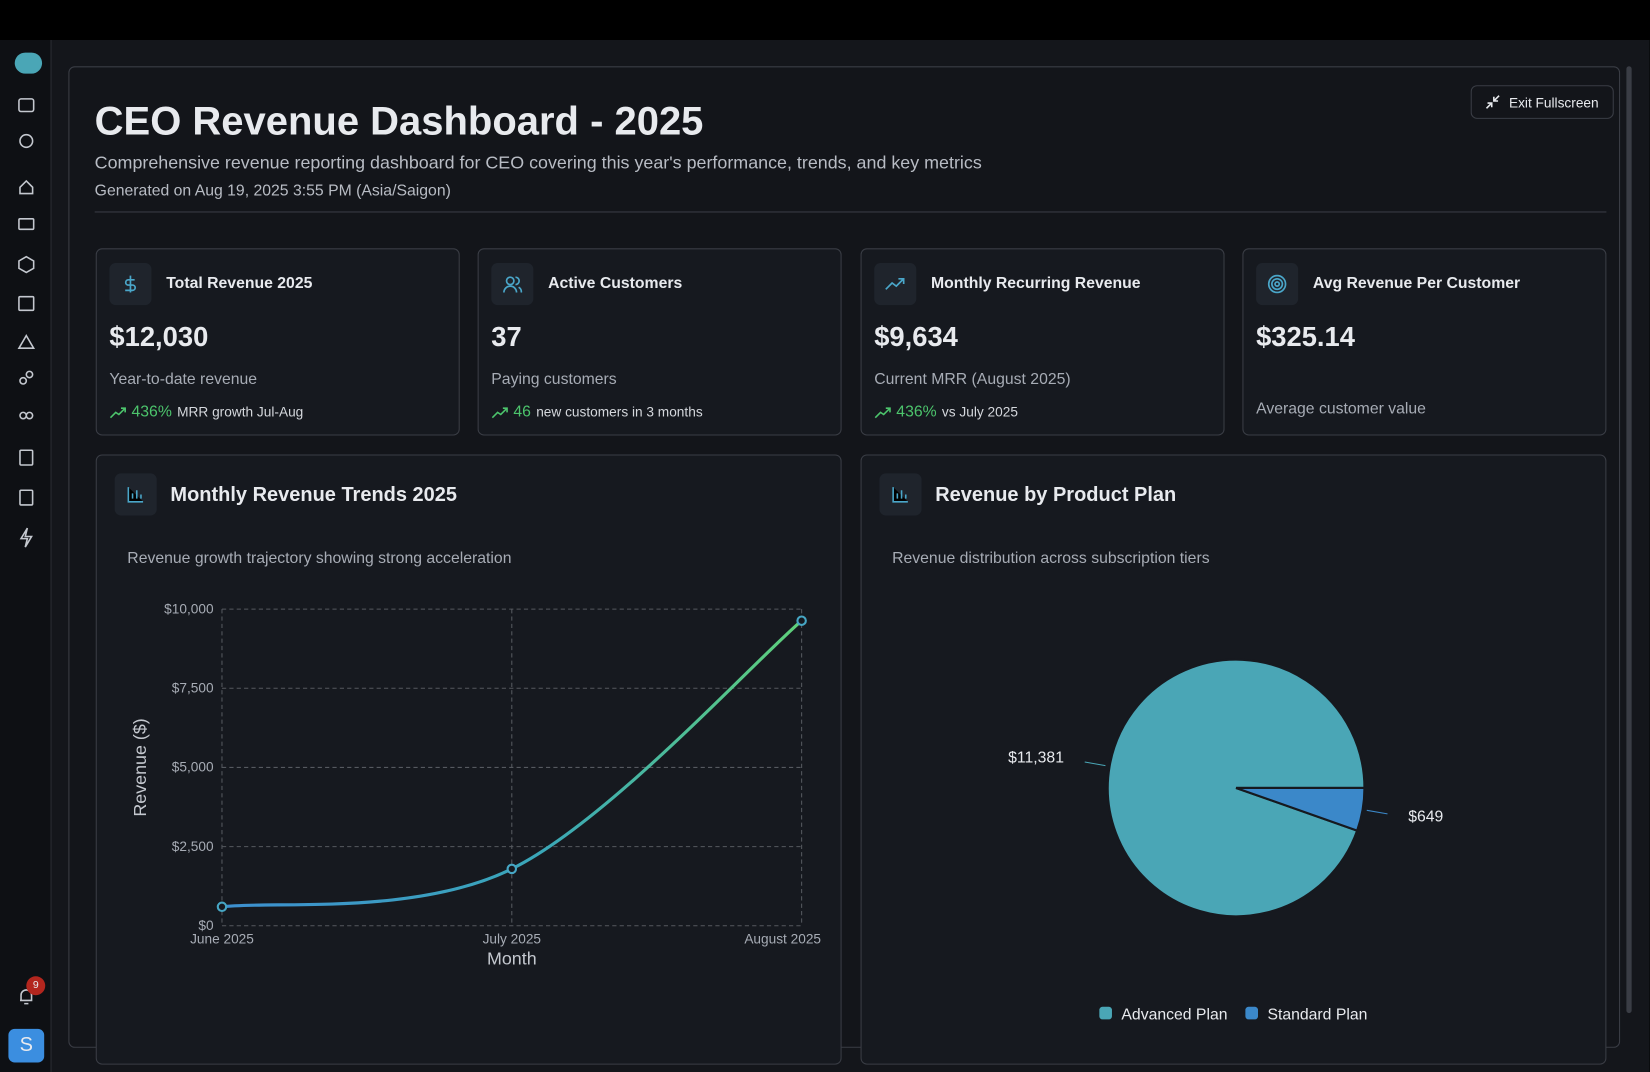  What do you see at coordinates (979, 411) in the screenshot?
I see `trend-text: vs July 2025` at bounding box center [979, 411].